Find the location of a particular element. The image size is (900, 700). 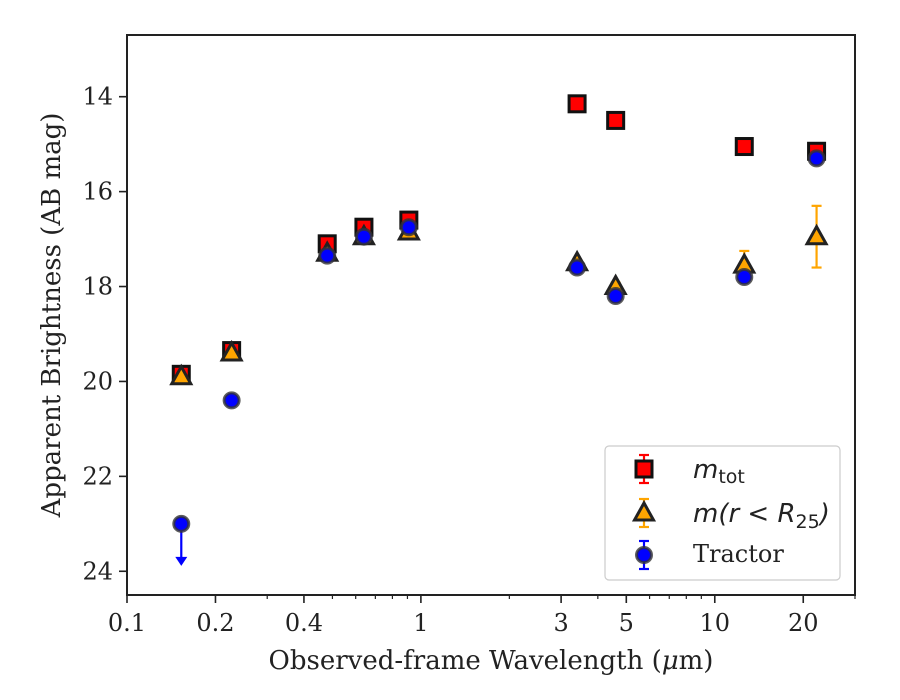

y-tick-label: 16 is located at coordinates (97, 192).